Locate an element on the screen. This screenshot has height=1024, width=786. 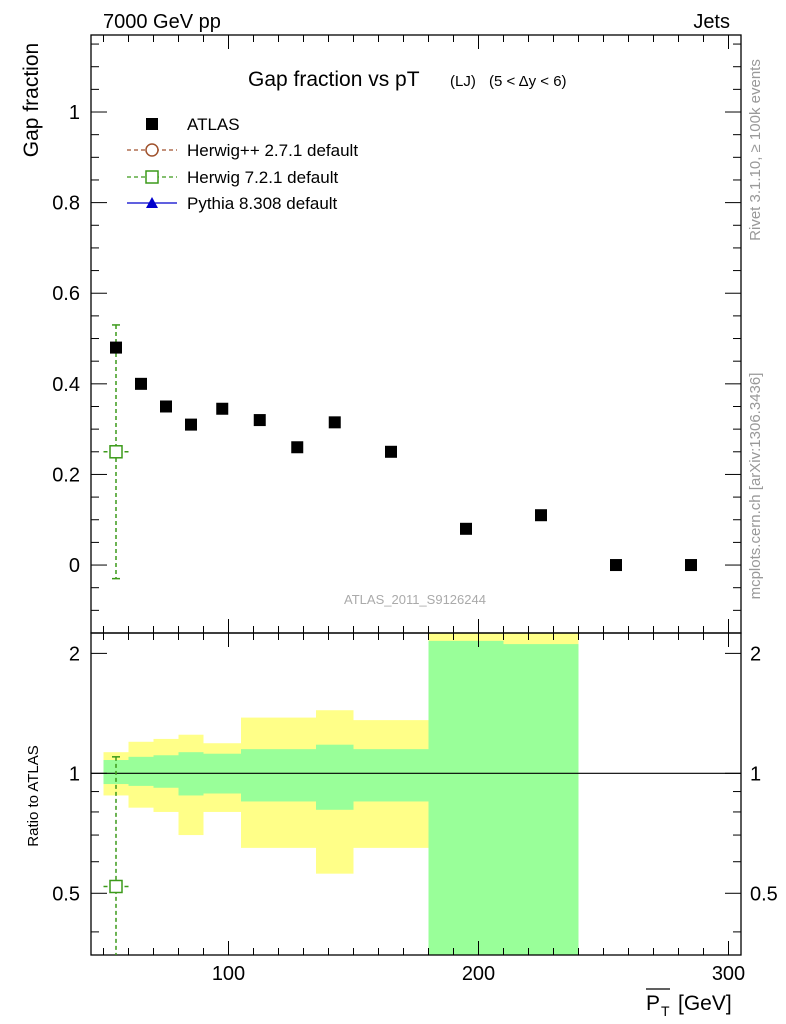
x-axis-label-symbol: P is located at coordinates (653, 1003).